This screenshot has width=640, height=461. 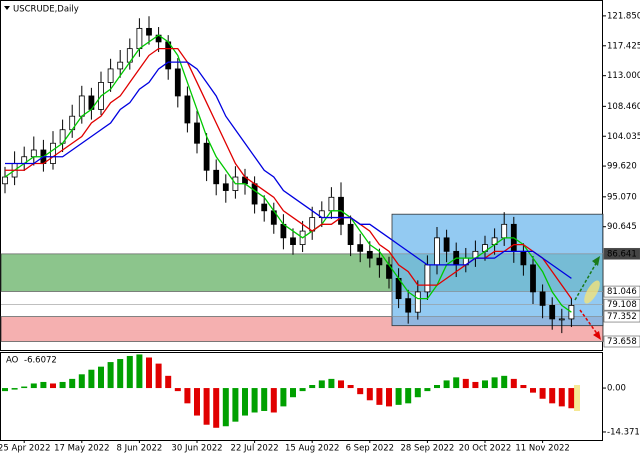 What do you see at coordinates (12, 361) in the screenshot?
I see `ao-name: AO` at bounding box center [12, 361].